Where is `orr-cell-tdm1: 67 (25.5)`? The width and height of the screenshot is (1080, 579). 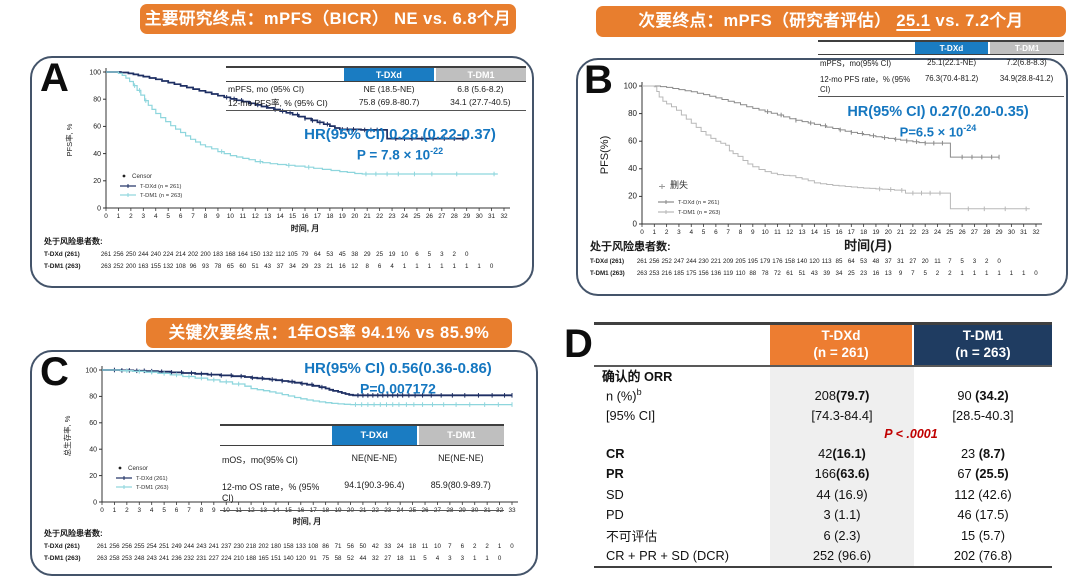 orr-cell-tdm1: 67 (25.5) is located at coordinates (983, 473).